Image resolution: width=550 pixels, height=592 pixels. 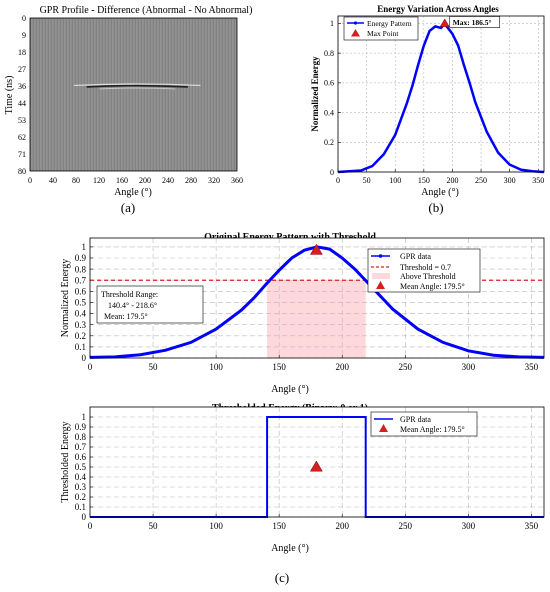 I want to click on chart-b-xtick-label: 250, so click(x=481, y=180).